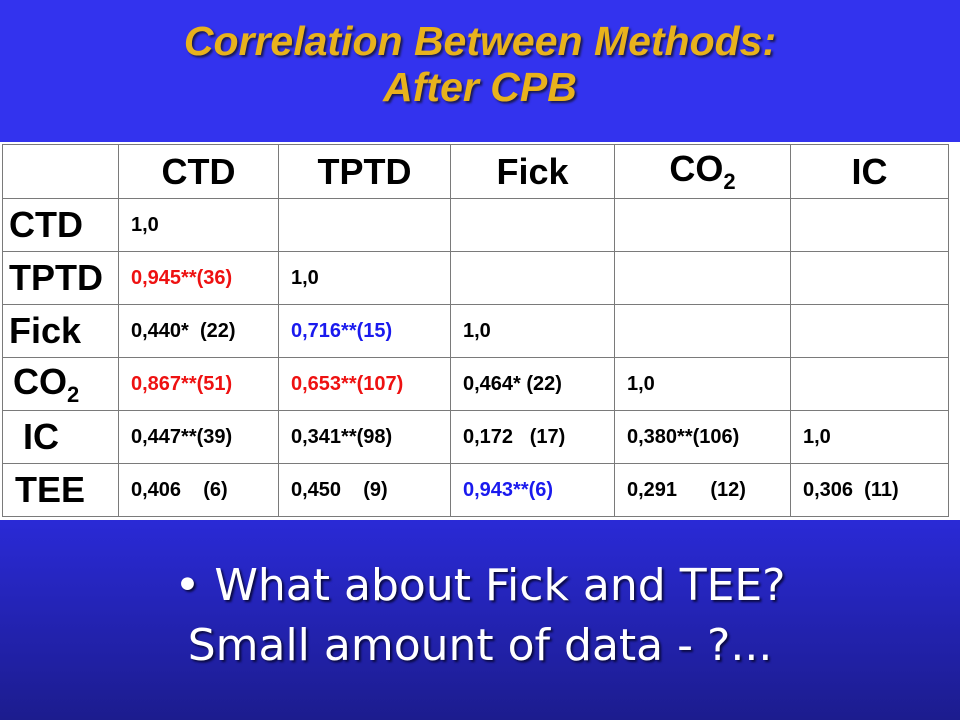 This screenshot has height=720, width=960. Describe the element at coordinates (60, 437) in the screenshot. I see `row-header-ic: IC` at that location.